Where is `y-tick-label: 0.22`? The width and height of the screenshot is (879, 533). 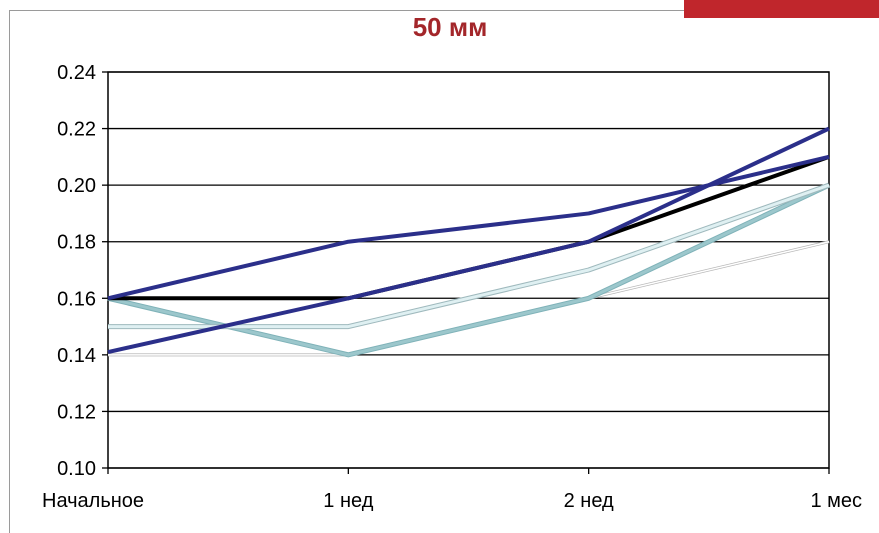
y-tick-label: 0.22 is located at coordinates (76, 130).